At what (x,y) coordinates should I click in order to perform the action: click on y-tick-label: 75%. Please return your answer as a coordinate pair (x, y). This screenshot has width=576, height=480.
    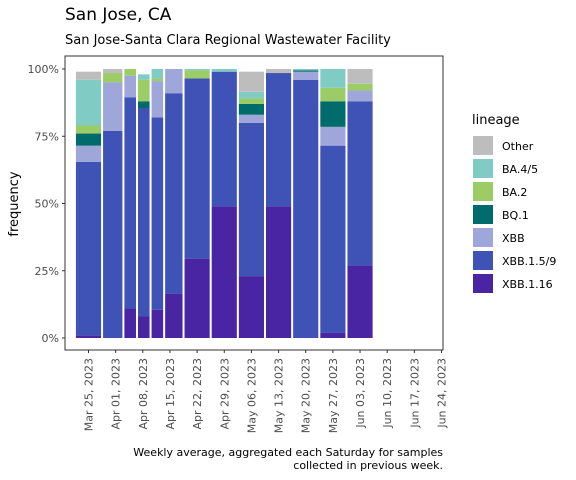
    Looking at the image, I should click on (47, 136).